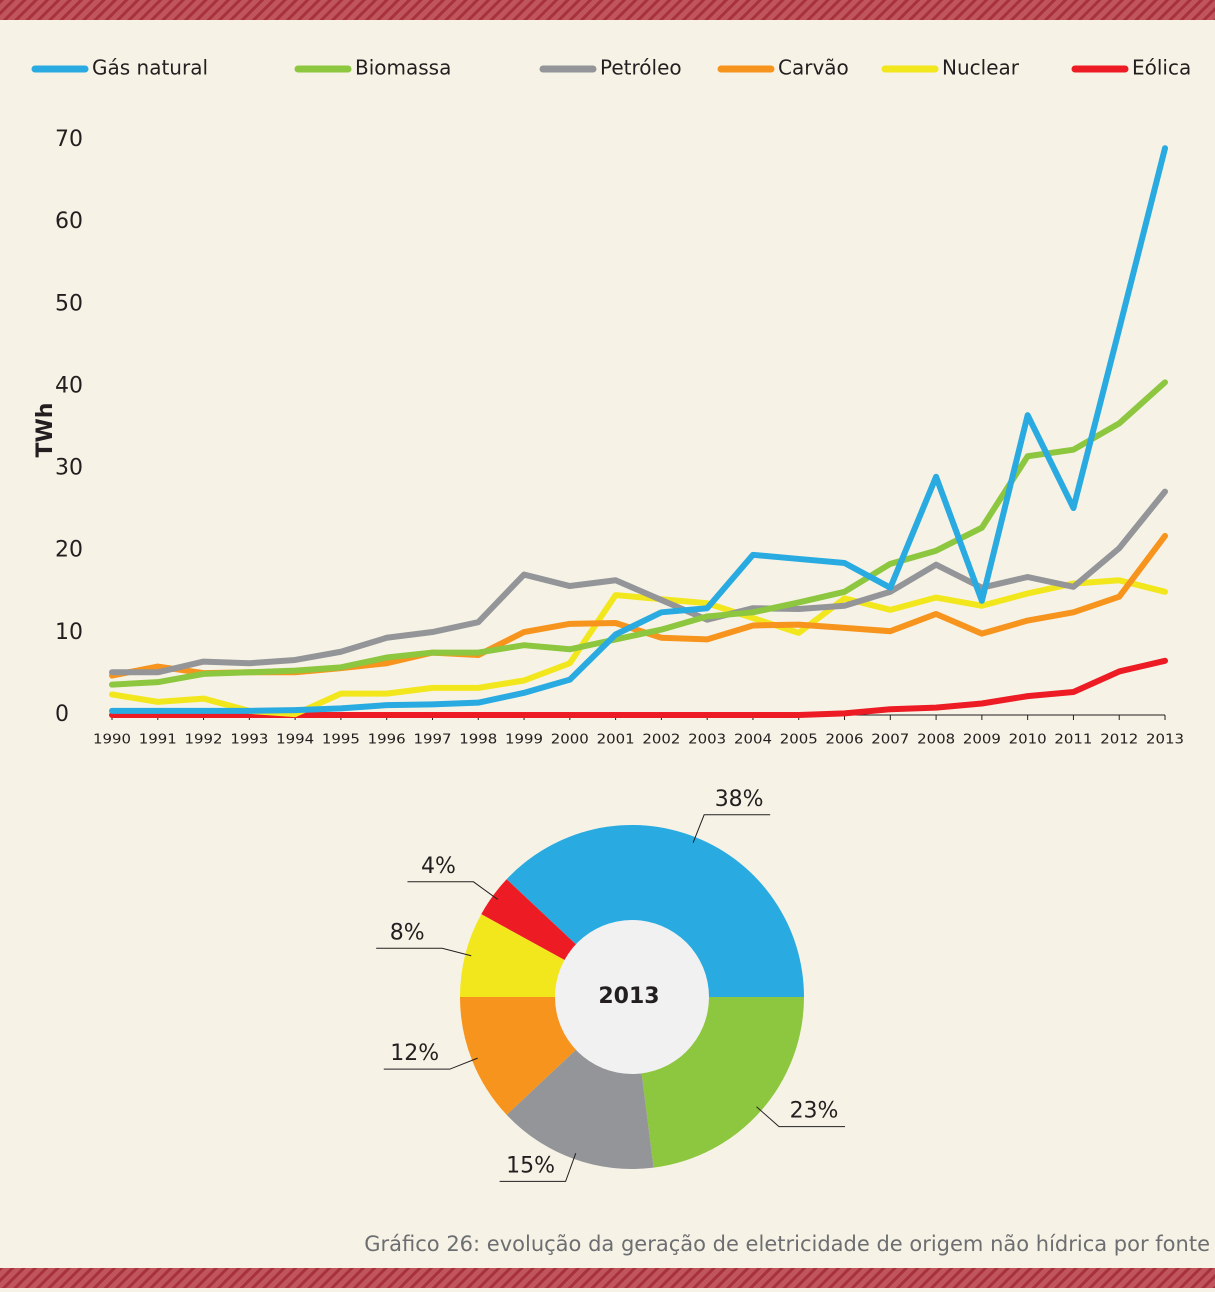 The width and height of the screenshot is (1215, 1292). I want to click on y-axis-label: TWh, so click(45, 430).